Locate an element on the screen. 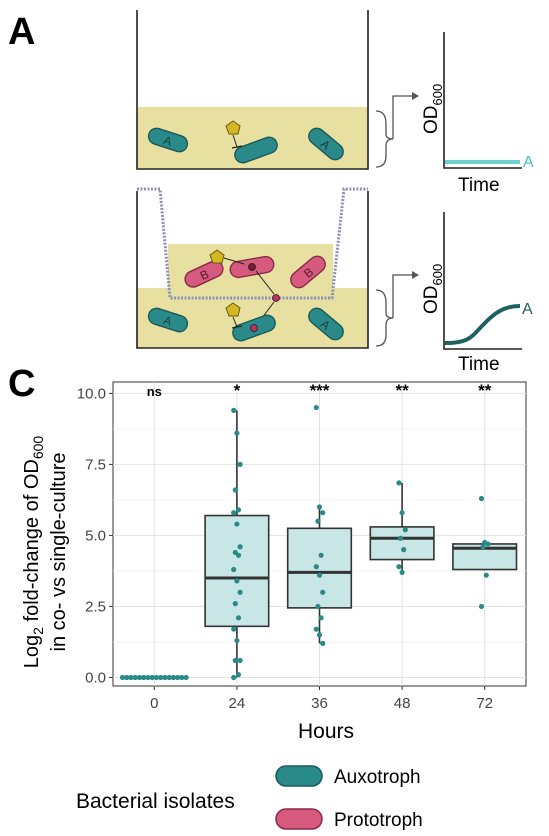 The height and width of the screenshot is (836, 549). auxotroph-cell is located at coordinates (254, 328).